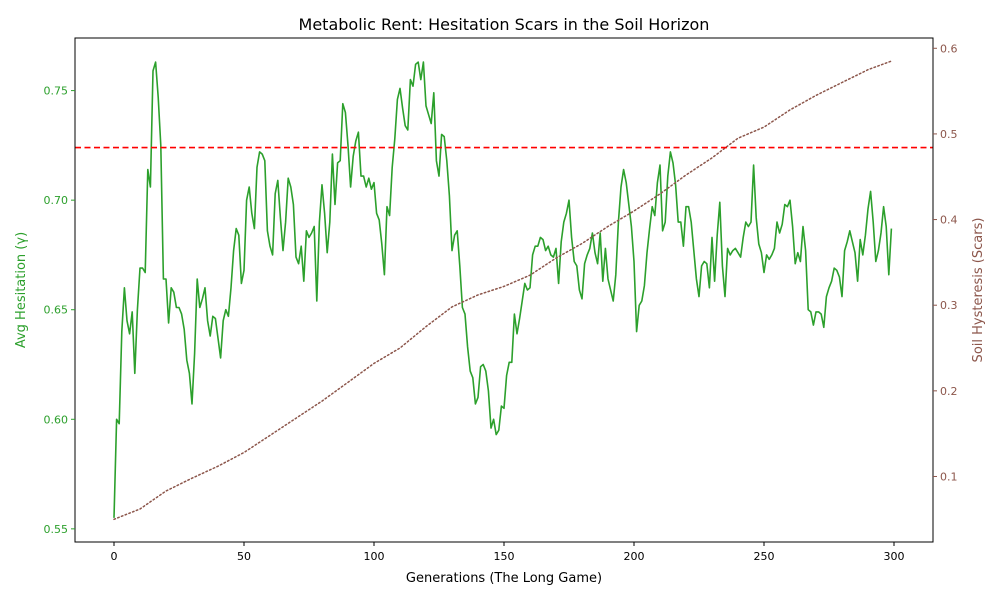  Describe the element at coordinates (56, 200) in the screenshot. I see `y-tick-label-left: 0.70` at that location.